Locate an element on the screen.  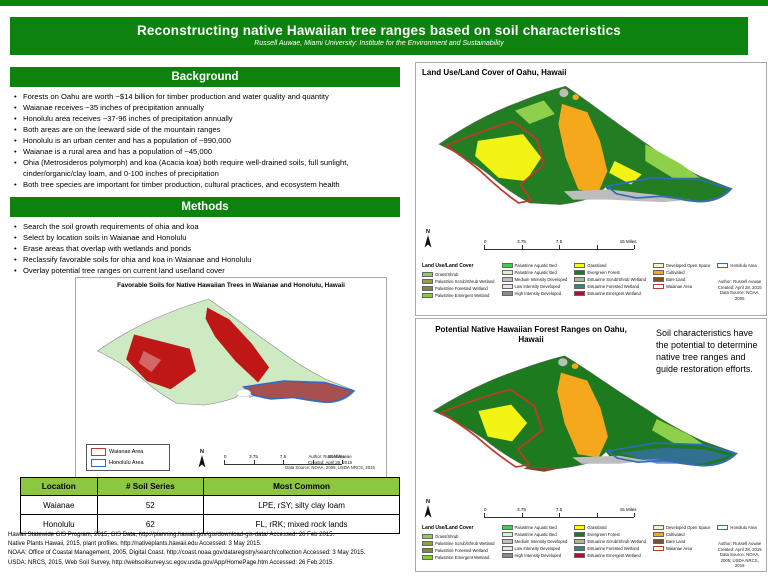
legend-label: Grassland is located at coordinates (597, 265).